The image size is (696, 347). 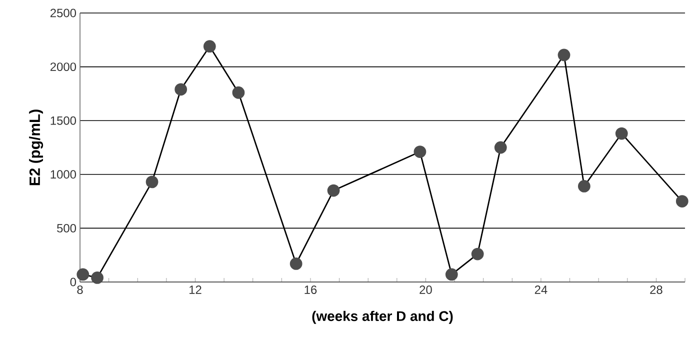 What do you see at coordinates (426, 290) in the screenshot?
I see `x-tick-label: 20` at bounding box center [426, 290].